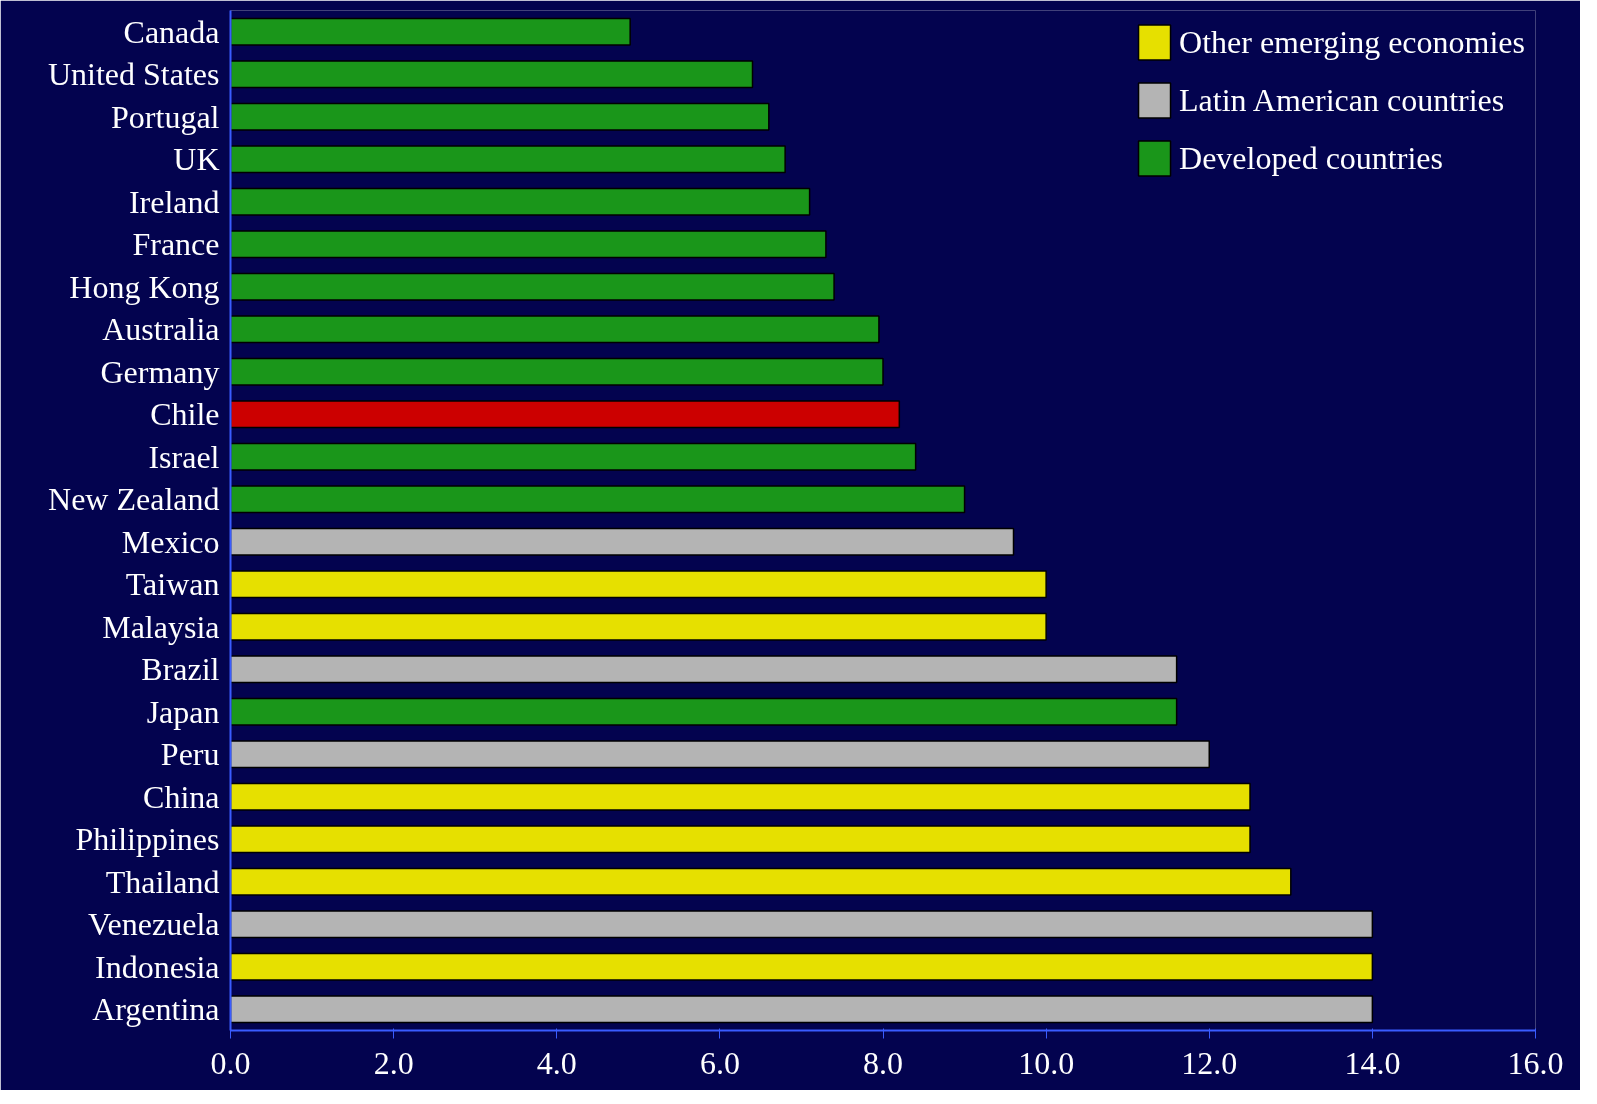  I want to click on x-tick-label: 2.0, so click(393, 1062).